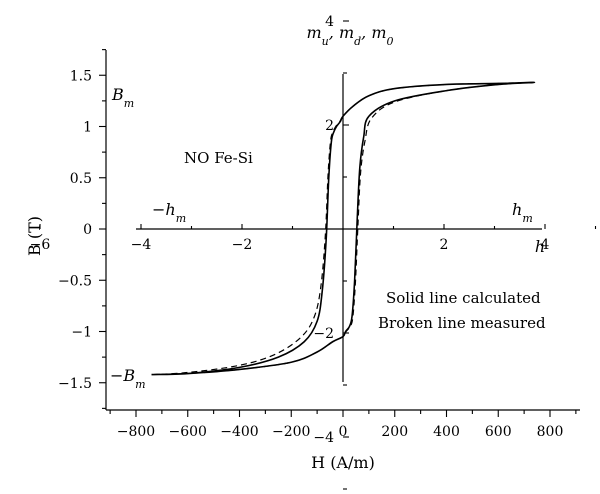 This screenshot has width=600, height=494. I want to click on x-tick-label: −400, so click(239, 432).